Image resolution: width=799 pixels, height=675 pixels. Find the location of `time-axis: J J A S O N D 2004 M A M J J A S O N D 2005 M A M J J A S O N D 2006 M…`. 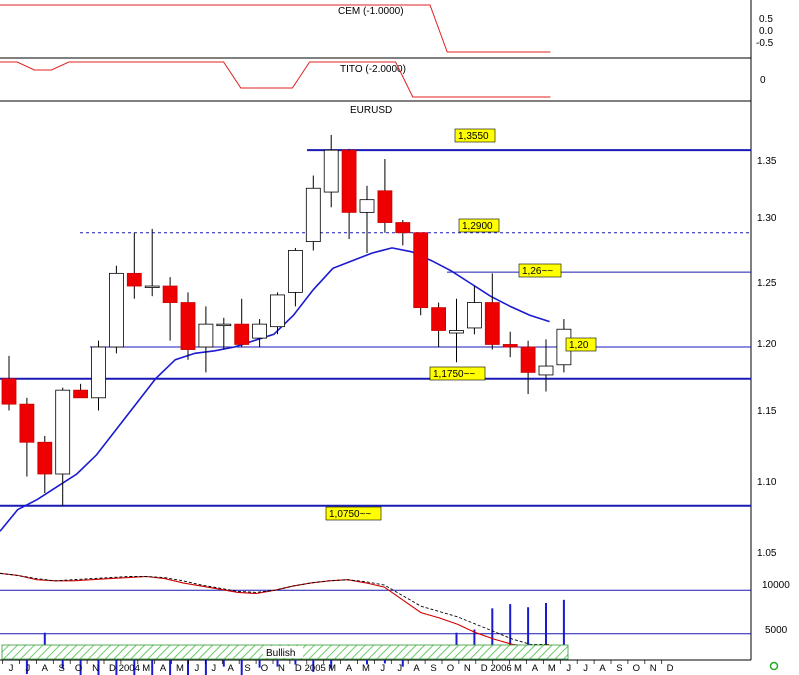

time-axis: J J A S O N D 2004 M A M J J A S O N D 2005 M A M J J A S O N D 2006 M… is located at coordinates (338, 667).